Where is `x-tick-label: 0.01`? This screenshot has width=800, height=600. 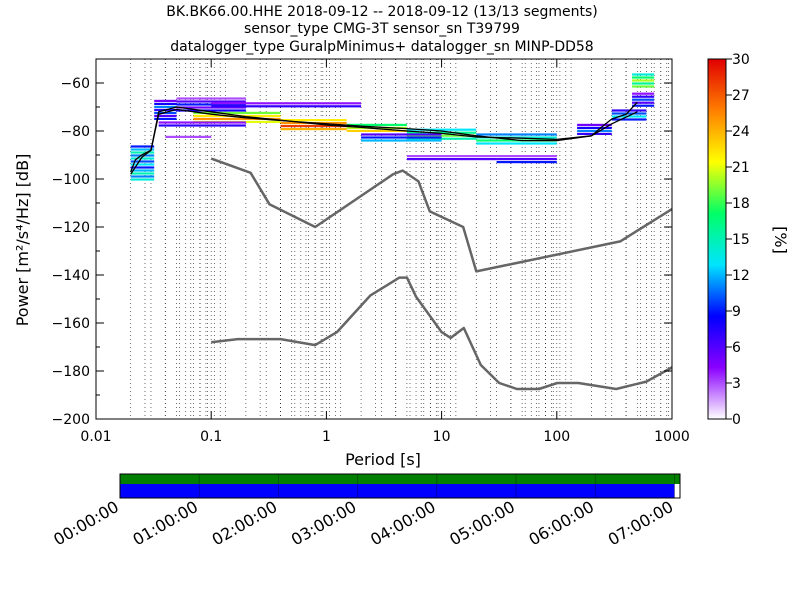 x-tick-label: 0.01 is located at coordinates (95, 437).